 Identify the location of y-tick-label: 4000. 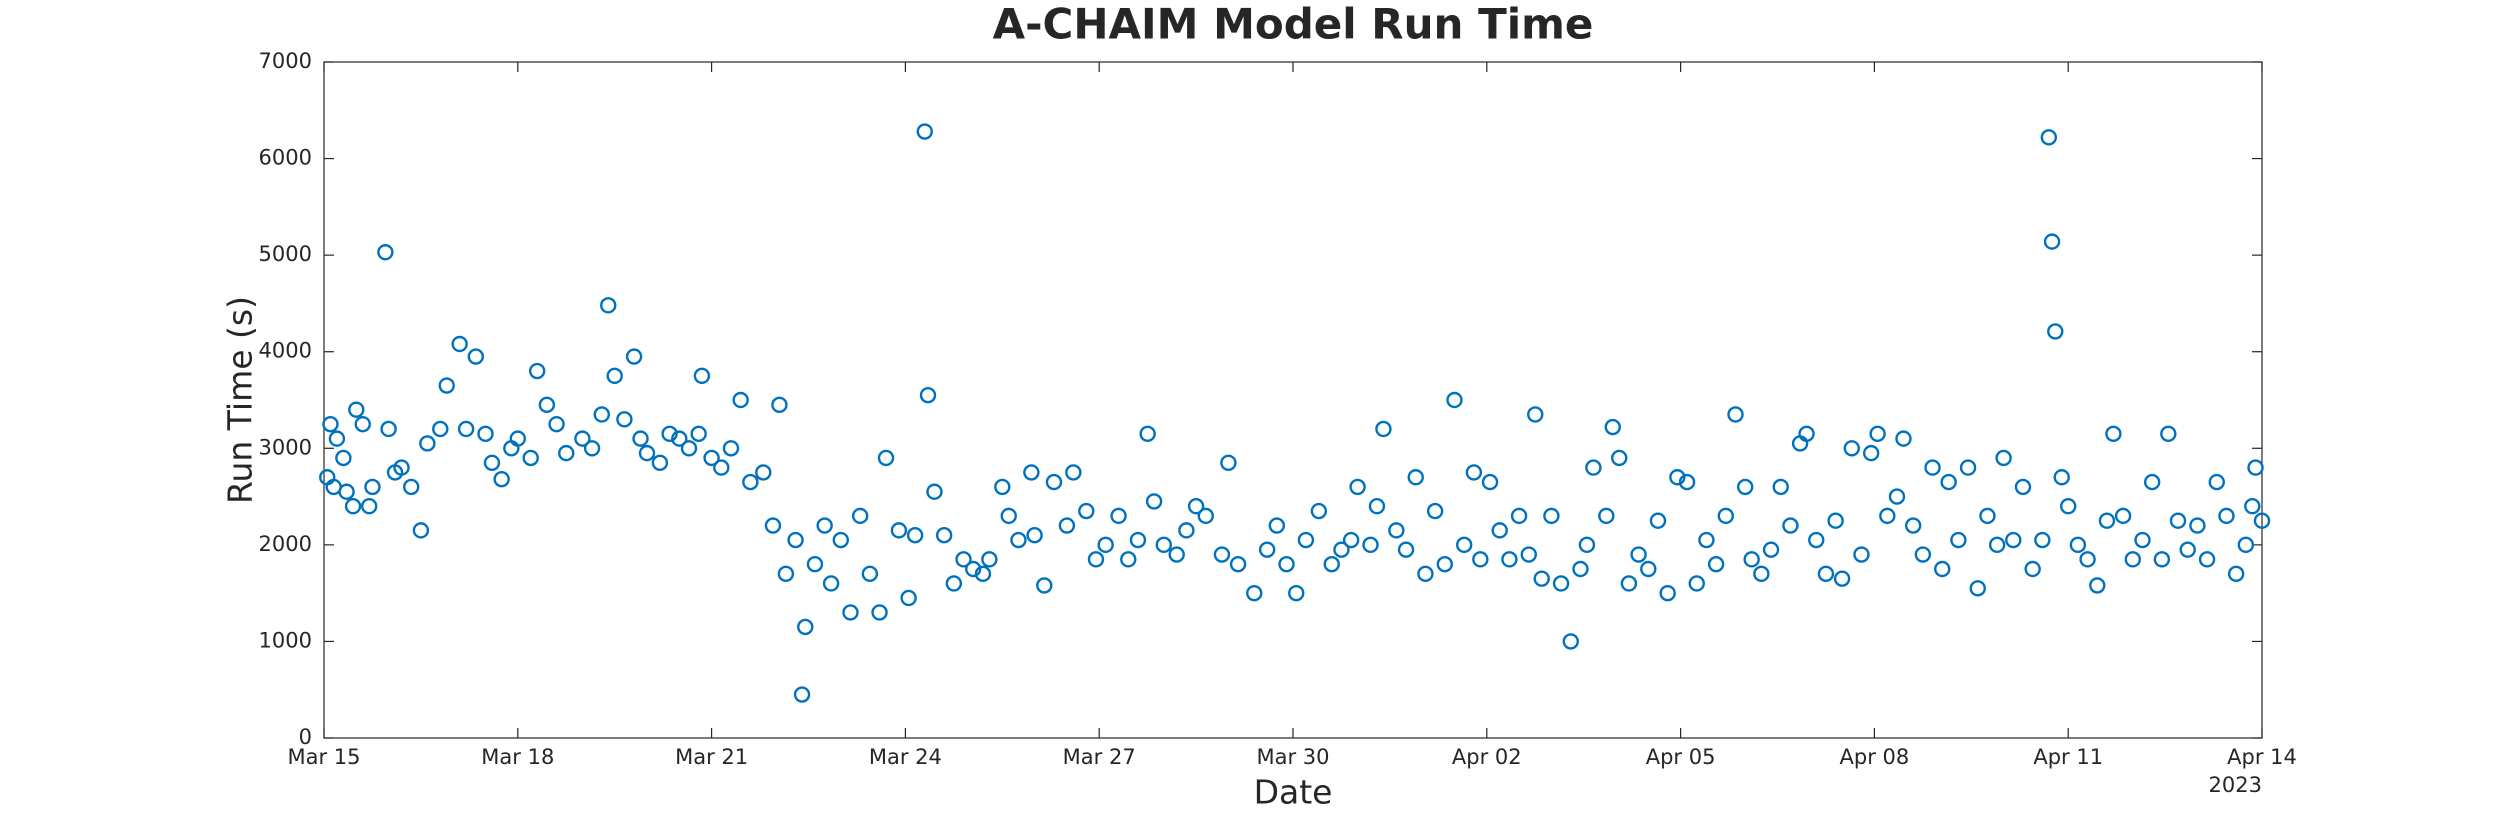
(285, 351).